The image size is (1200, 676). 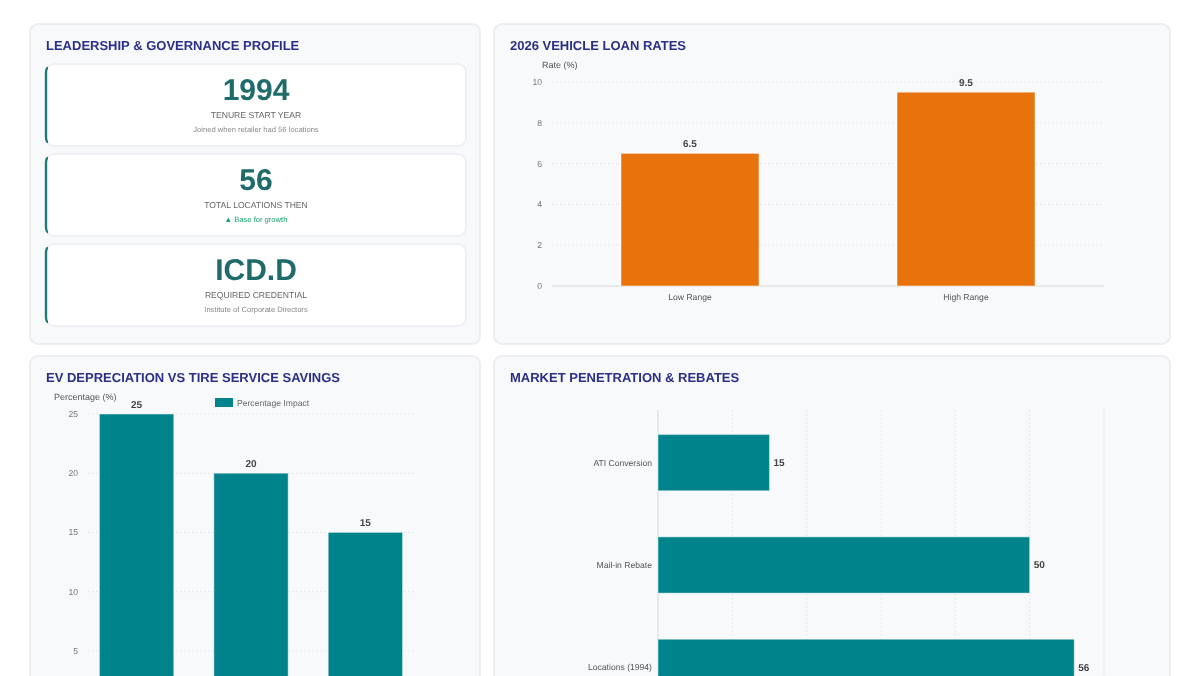 I want to click on text: 1994, so click(x=256, y=91).